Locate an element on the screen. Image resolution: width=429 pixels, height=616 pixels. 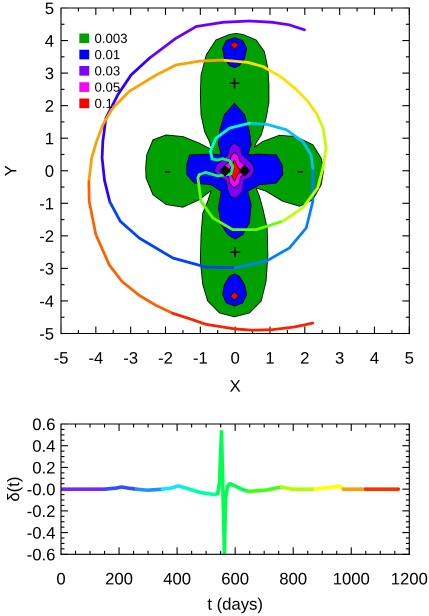
x-tick-label: -5 is located at coordinates (61, 358).